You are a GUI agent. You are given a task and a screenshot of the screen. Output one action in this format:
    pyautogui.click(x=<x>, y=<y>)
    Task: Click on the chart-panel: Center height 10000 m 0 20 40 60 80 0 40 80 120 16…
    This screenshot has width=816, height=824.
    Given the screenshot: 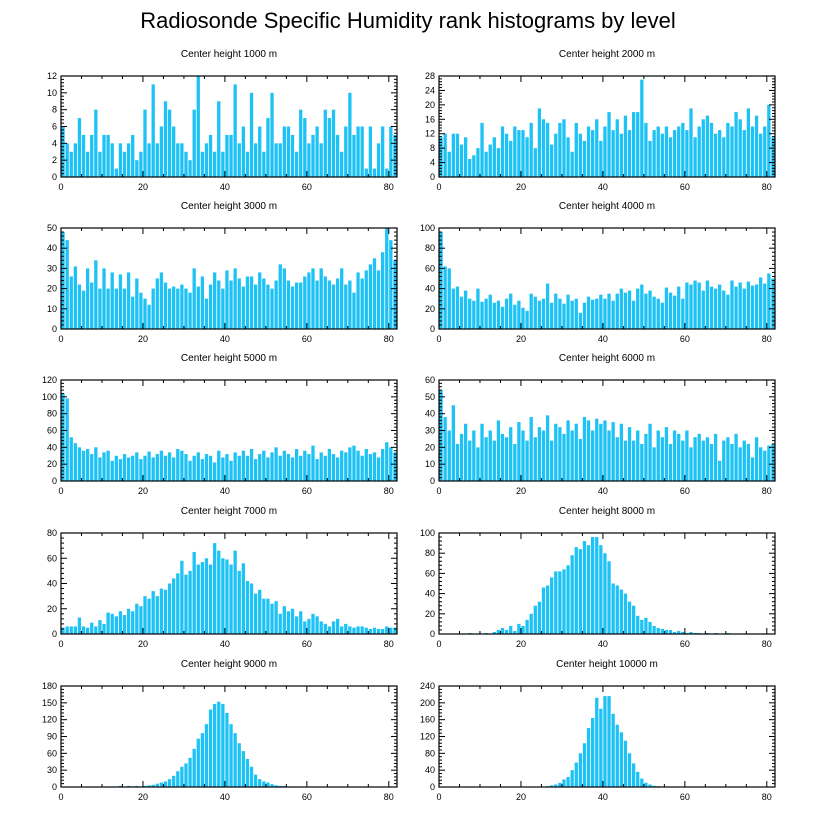 What is the action you would take?
    pyautogui.click(x=598, y=730)
    